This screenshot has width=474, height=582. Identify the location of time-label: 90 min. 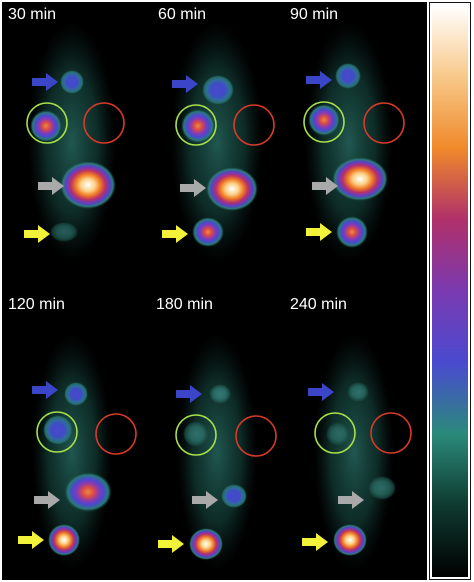
(314, 14).